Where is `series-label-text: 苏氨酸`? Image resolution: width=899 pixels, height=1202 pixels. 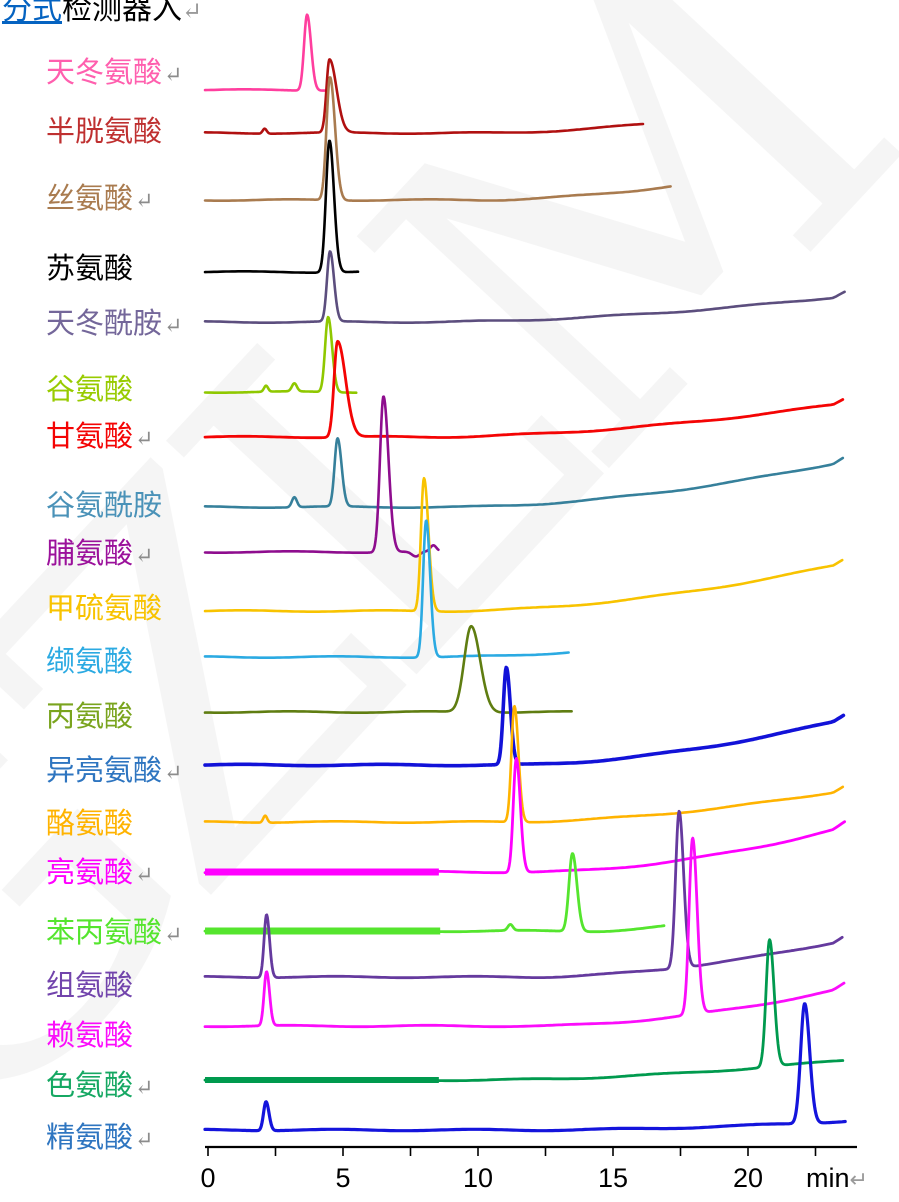 series-label-text: 苏氨酸 is located at coordinates (90, 268).